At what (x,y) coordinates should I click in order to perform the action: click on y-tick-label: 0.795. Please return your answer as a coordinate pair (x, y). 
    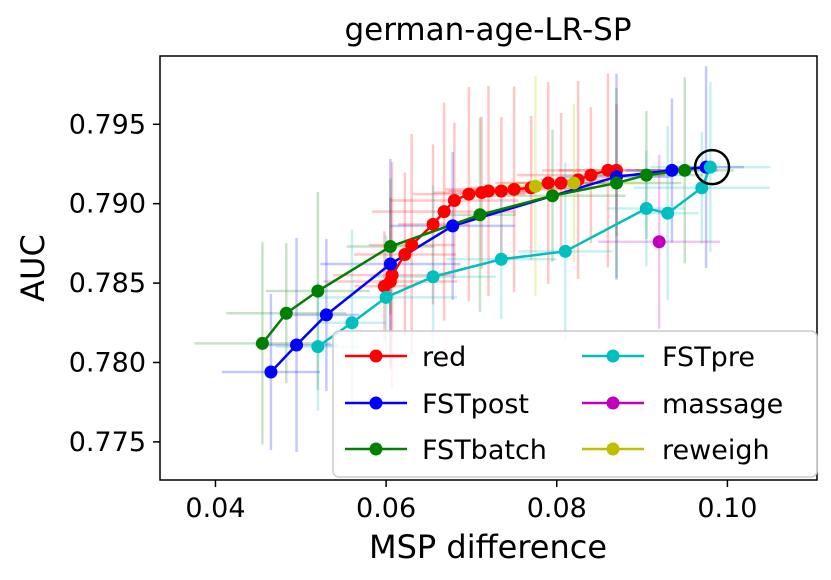
    Looking at the image, I should click on (107, 124).